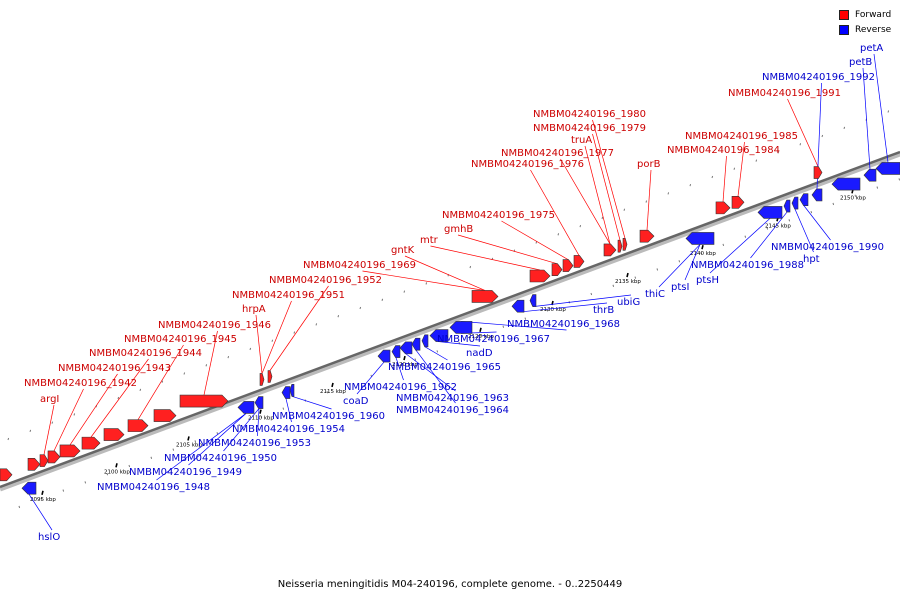  Describe the element at coordinates (356, 401) in the screenshot. I see `gene-label-coad: coaD` at that location.